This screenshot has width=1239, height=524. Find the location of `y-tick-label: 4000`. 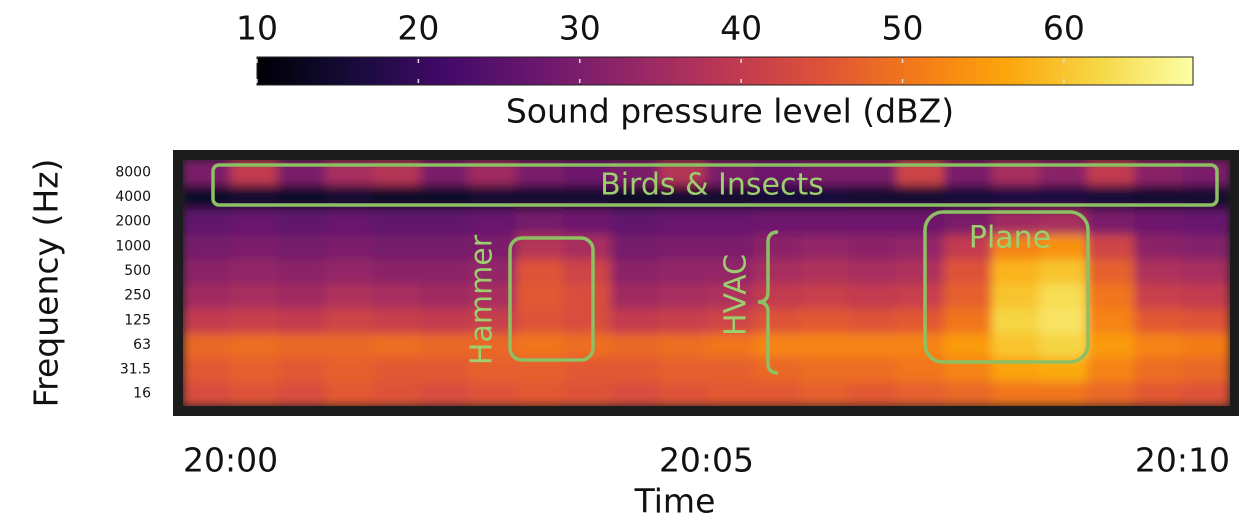

y-tick-label: 4000 is located at coordinates (133, 197).